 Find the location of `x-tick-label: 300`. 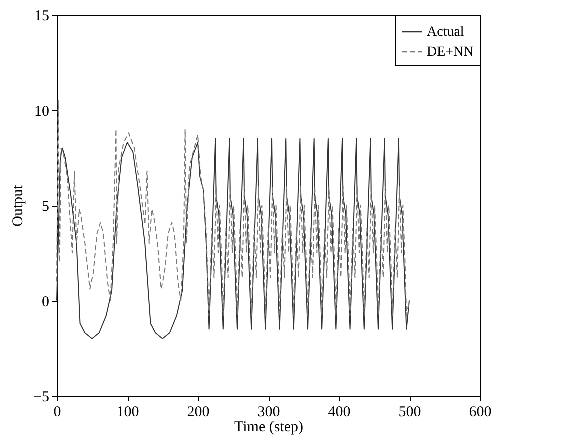

x-tick-label: 300 is located at coordinates (269, 412).